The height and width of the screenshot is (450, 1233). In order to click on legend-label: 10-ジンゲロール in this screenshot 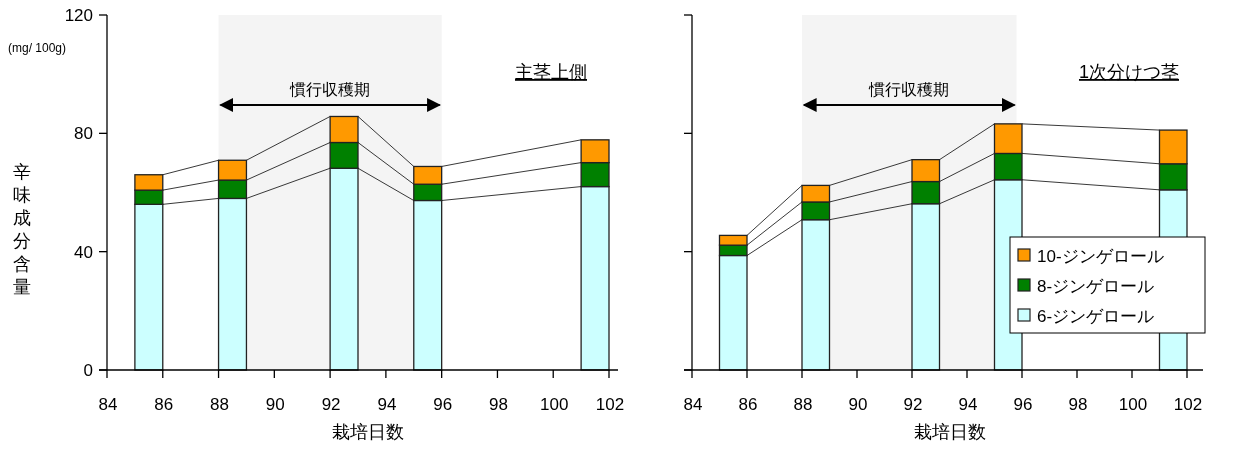, I will do `click(1100, 256)`.